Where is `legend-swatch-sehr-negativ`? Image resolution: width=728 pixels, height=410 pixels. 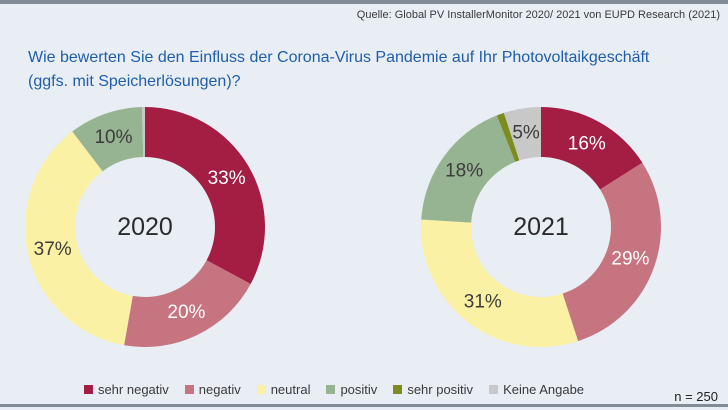
legend-swatch-sehr-negativ is located at coordinates (88, 389).